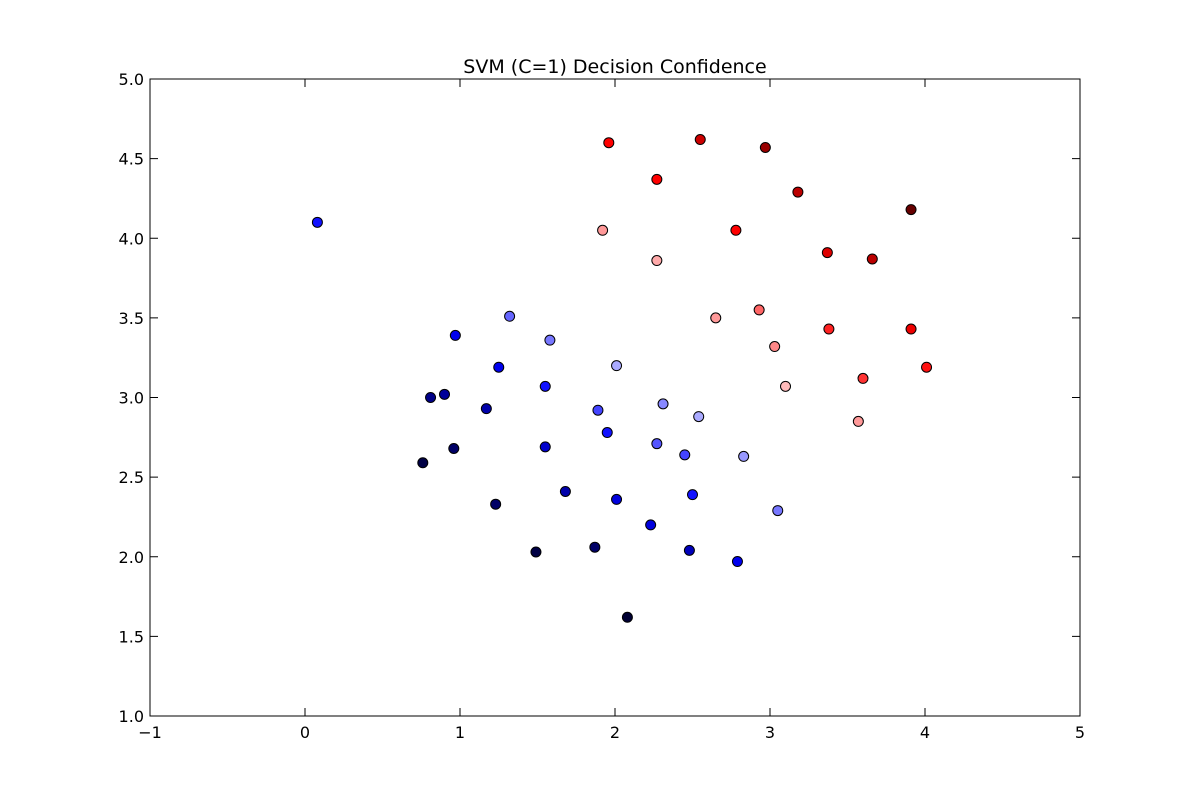 The height and width of the screenshot is (800, 1200). Describe the element at coordinates (131, 716) in the screenshot. I see `y-tick-label: 1.0` at that location.